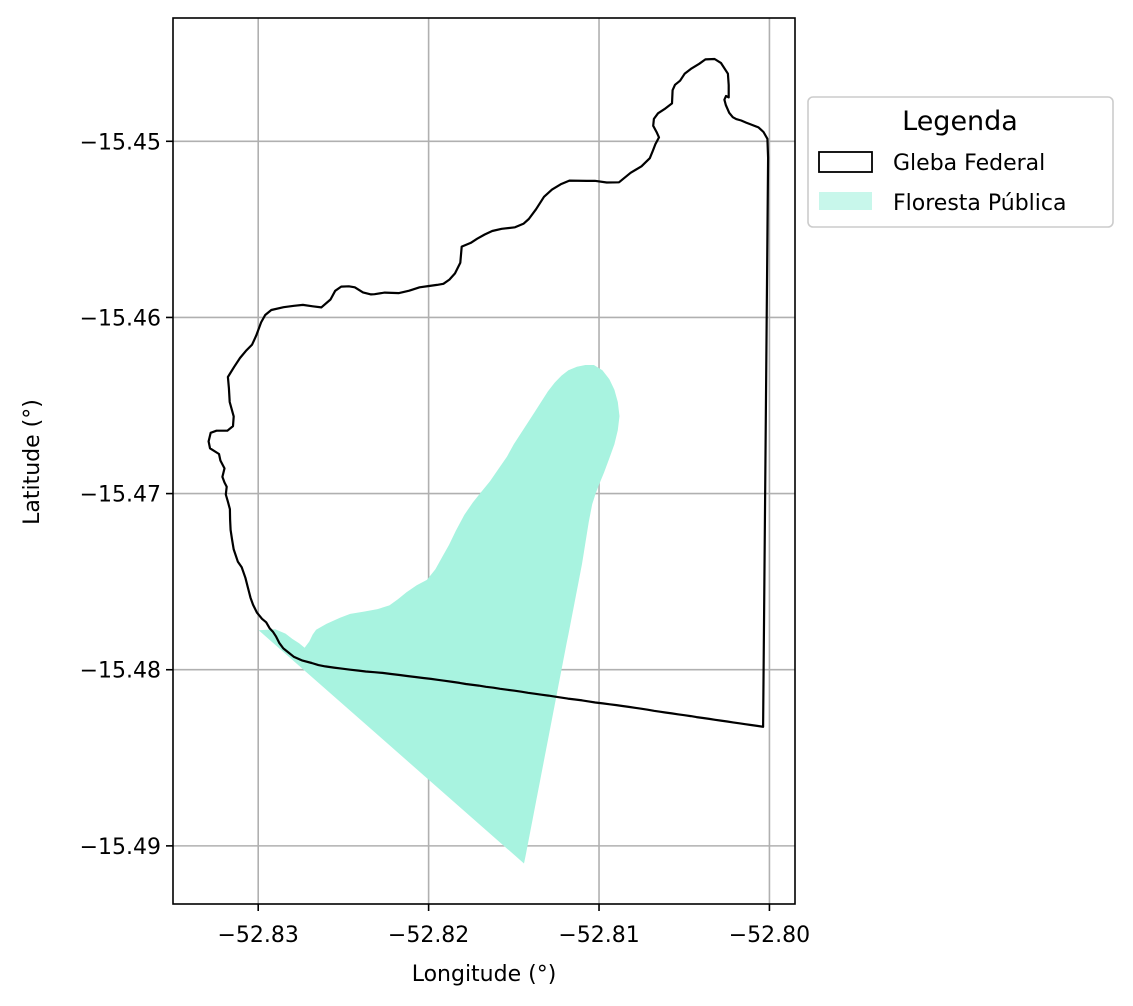 This screenshot has height=1006, width=1133. I want to click on y-tick-label-0: −15.45, so click(120, 142).